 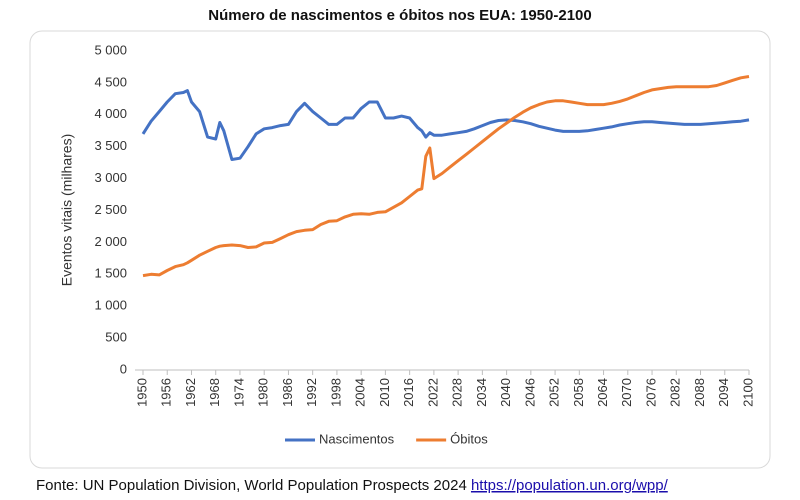 I want to click on y-tick-label: 0, so click(x=123, y=368).